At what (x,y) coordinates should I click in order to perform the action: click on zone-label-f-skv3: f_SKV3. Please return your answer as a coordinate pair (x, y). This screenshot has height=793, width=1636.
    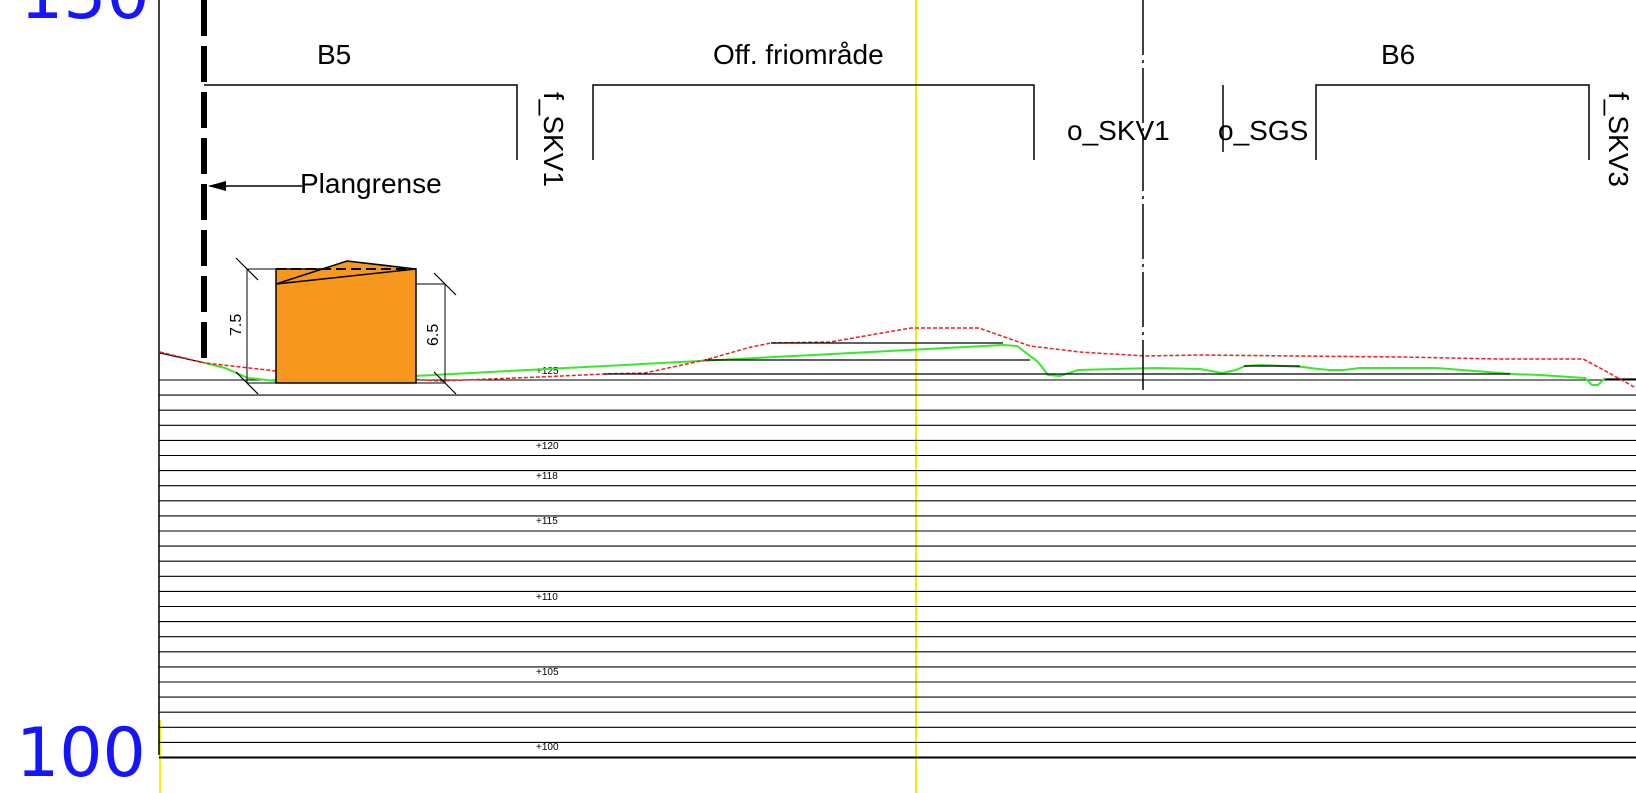
    Looking at the image, I should click on (1618, 139).